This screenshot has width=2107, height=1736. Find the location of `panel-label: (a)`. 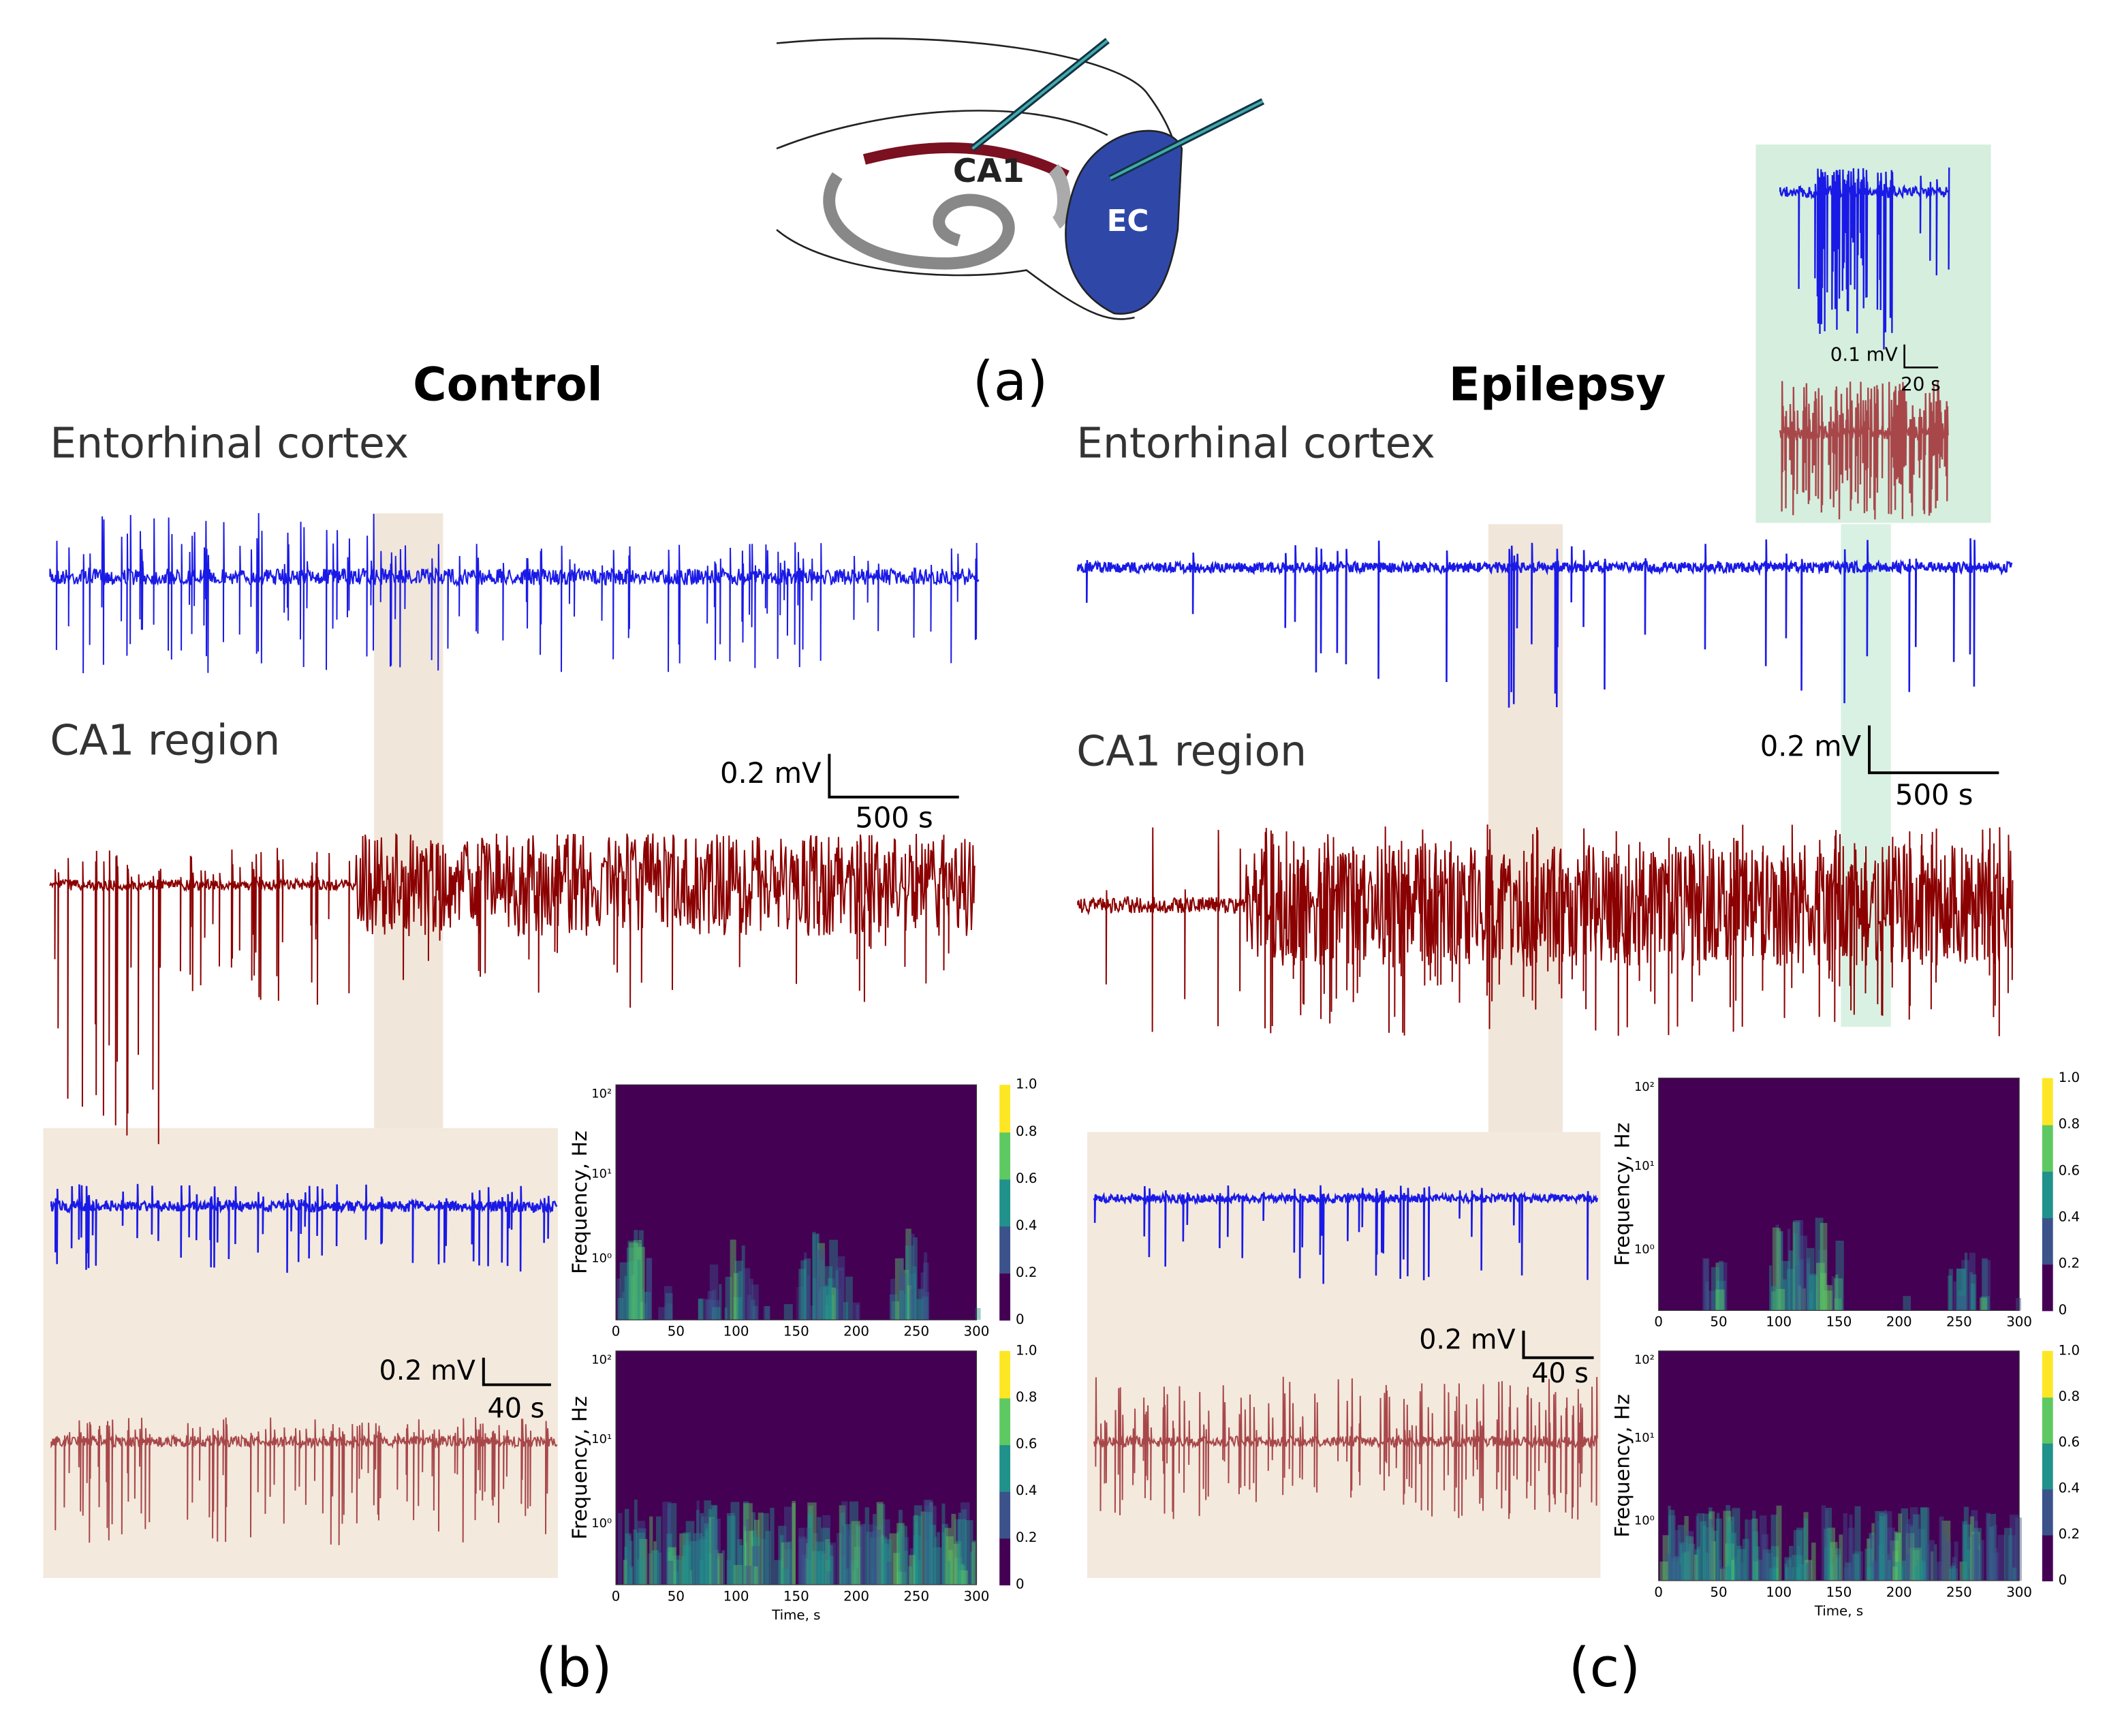

panel-label: (a) is located at coordinates (1010, 382).